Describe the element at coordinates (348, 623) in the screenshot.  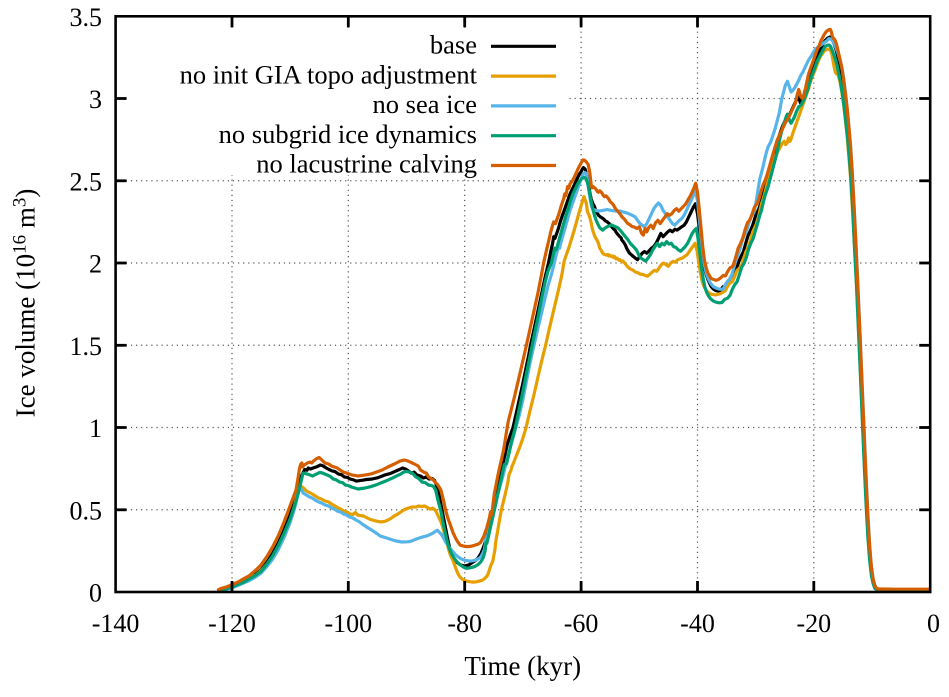
I see `svg-text: -100` at that location.